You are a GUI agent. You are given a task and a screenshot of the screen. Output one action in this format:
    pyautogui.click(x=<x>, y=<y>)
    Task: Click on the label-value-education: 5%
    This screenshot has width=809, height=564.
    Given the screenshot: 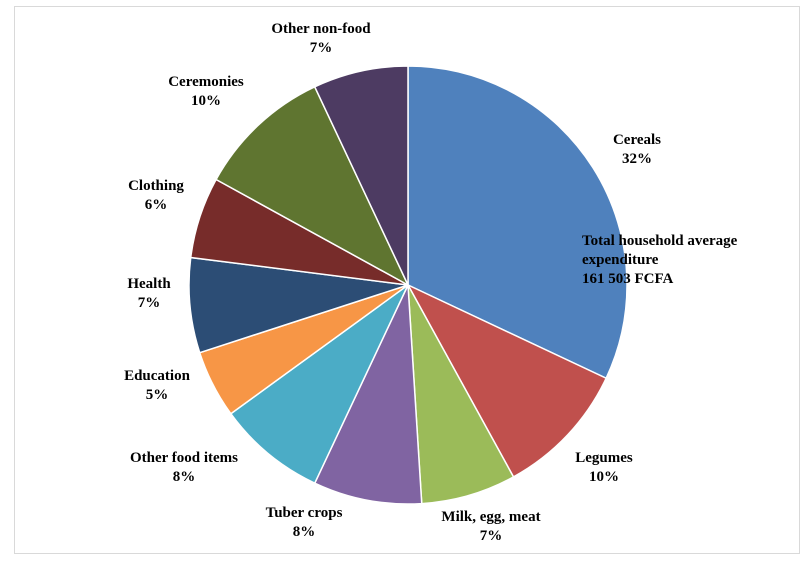 What is the action you would take?
    pyautogui.click(x=157, y=395)
    